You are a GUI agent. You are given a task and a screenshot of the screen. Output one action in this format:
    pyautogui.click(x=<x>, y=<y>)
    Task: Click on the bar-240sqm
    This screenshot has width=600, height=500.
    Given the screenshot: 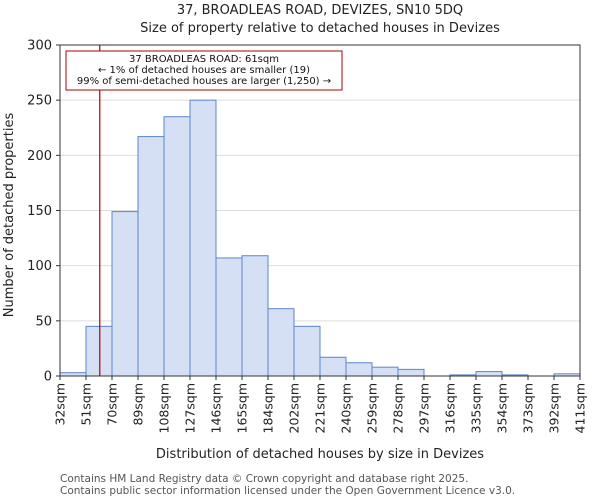 What is the action you would take?
    pyautogui.click(x=359, y=369)
    